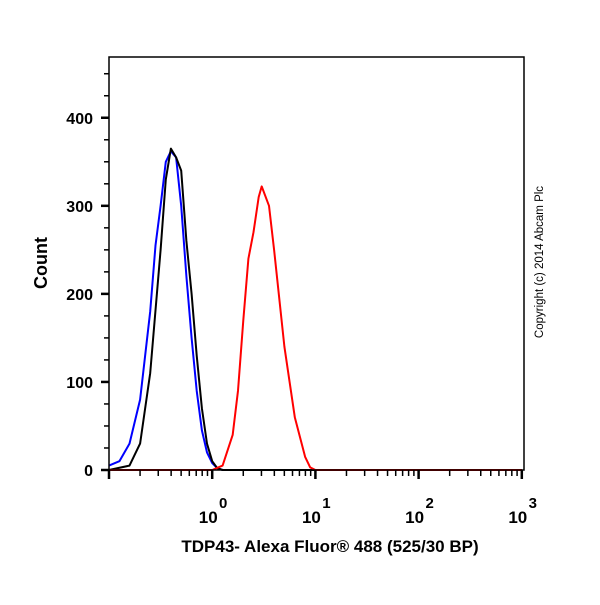  I want to click on y-tick-label: 400, so click(79, 119).